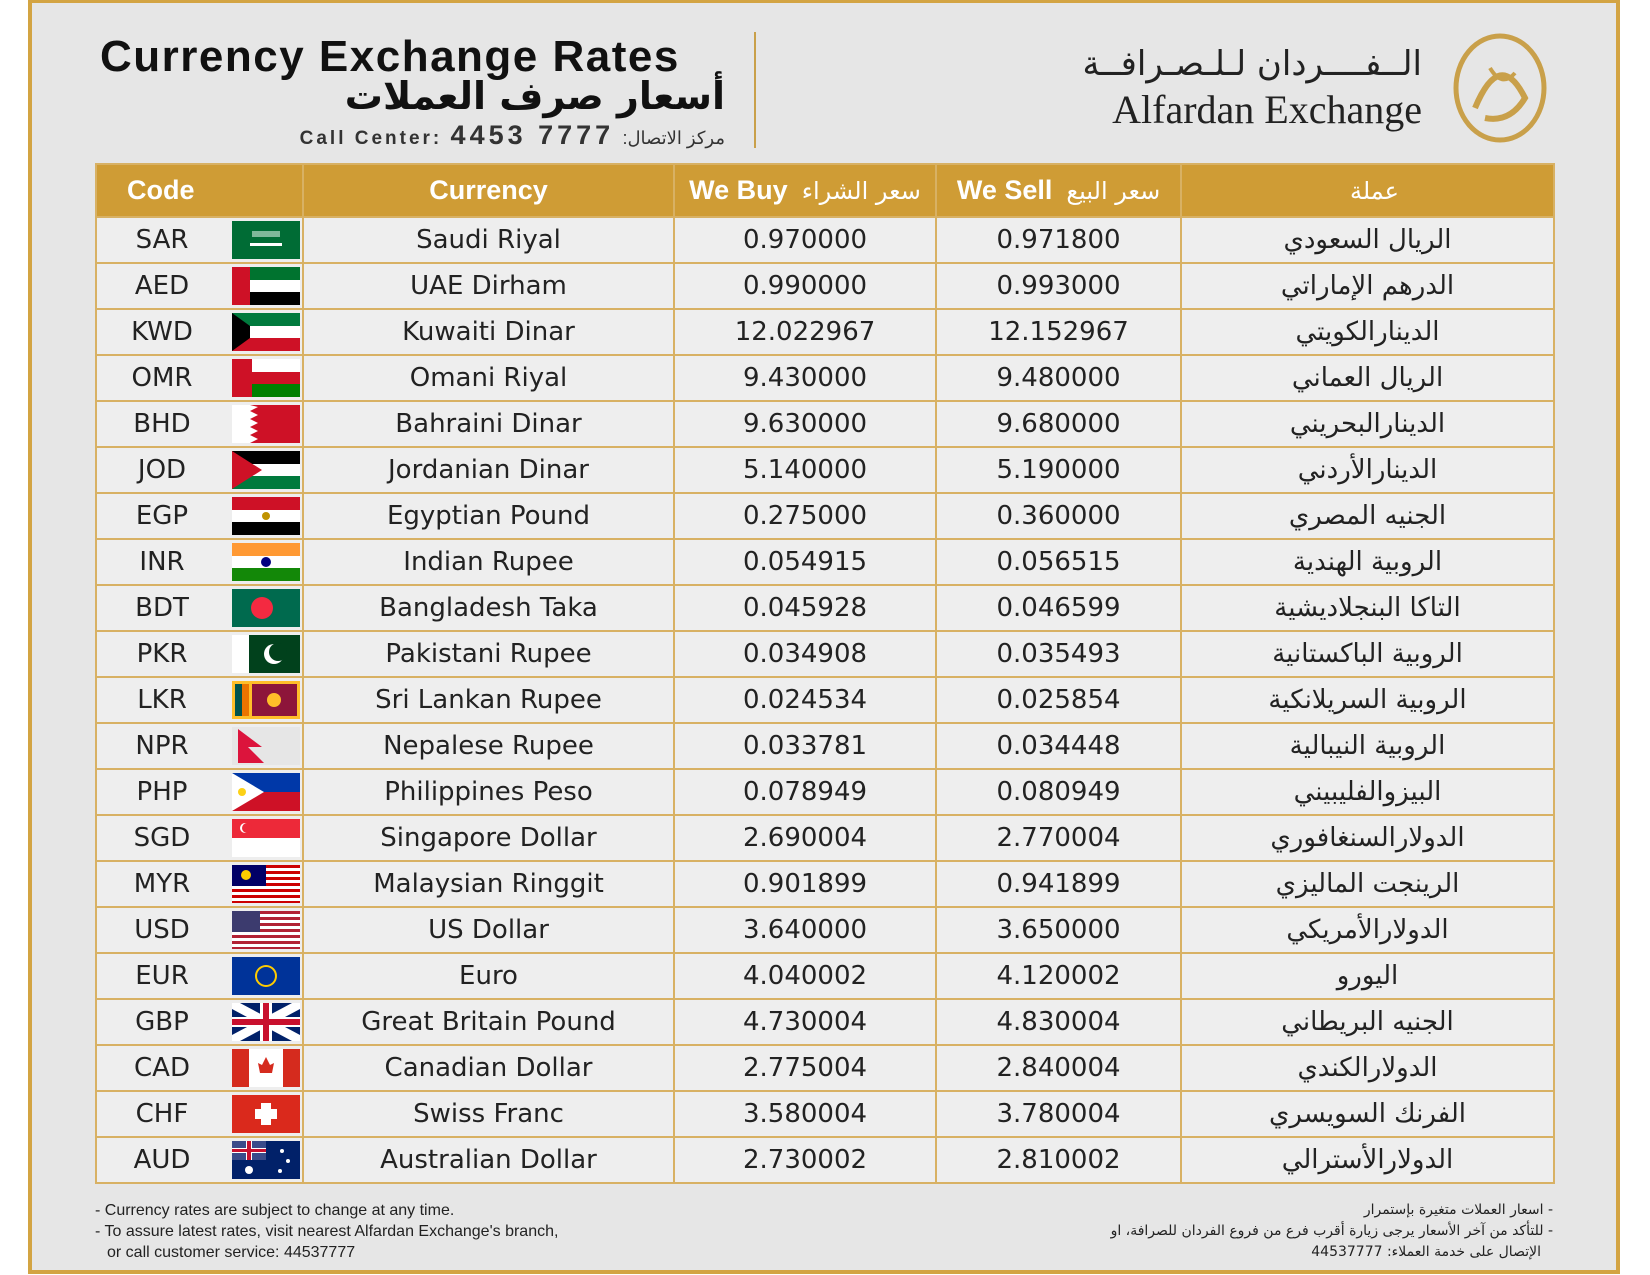 This screenshot has width=1650, height=1275. Describe the element at coordinates (199, 1160) in the screenshot. I see `code-cell: AUD` at that location.